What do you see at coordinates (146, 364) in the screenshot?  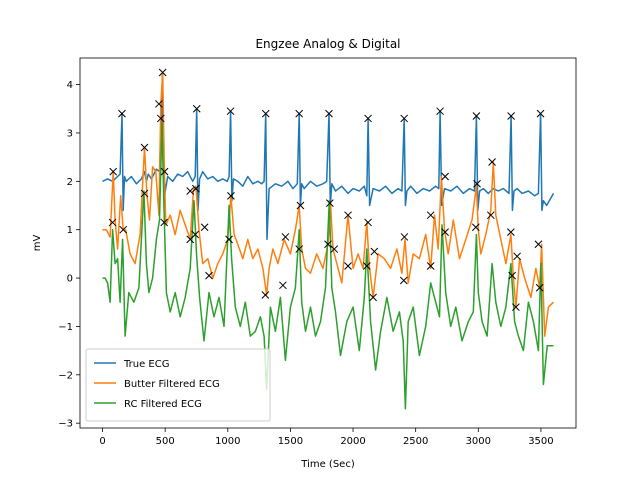 I see `legend-label: True ECG` at bounding box center [146, 364].